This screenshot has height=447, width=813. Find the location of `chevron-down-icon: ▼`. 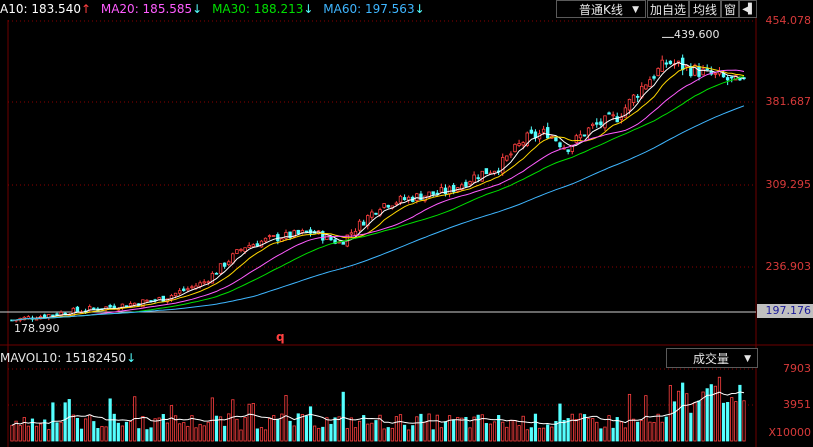

chevron-down-icon: ▼ is located at coordinates (635, 10).